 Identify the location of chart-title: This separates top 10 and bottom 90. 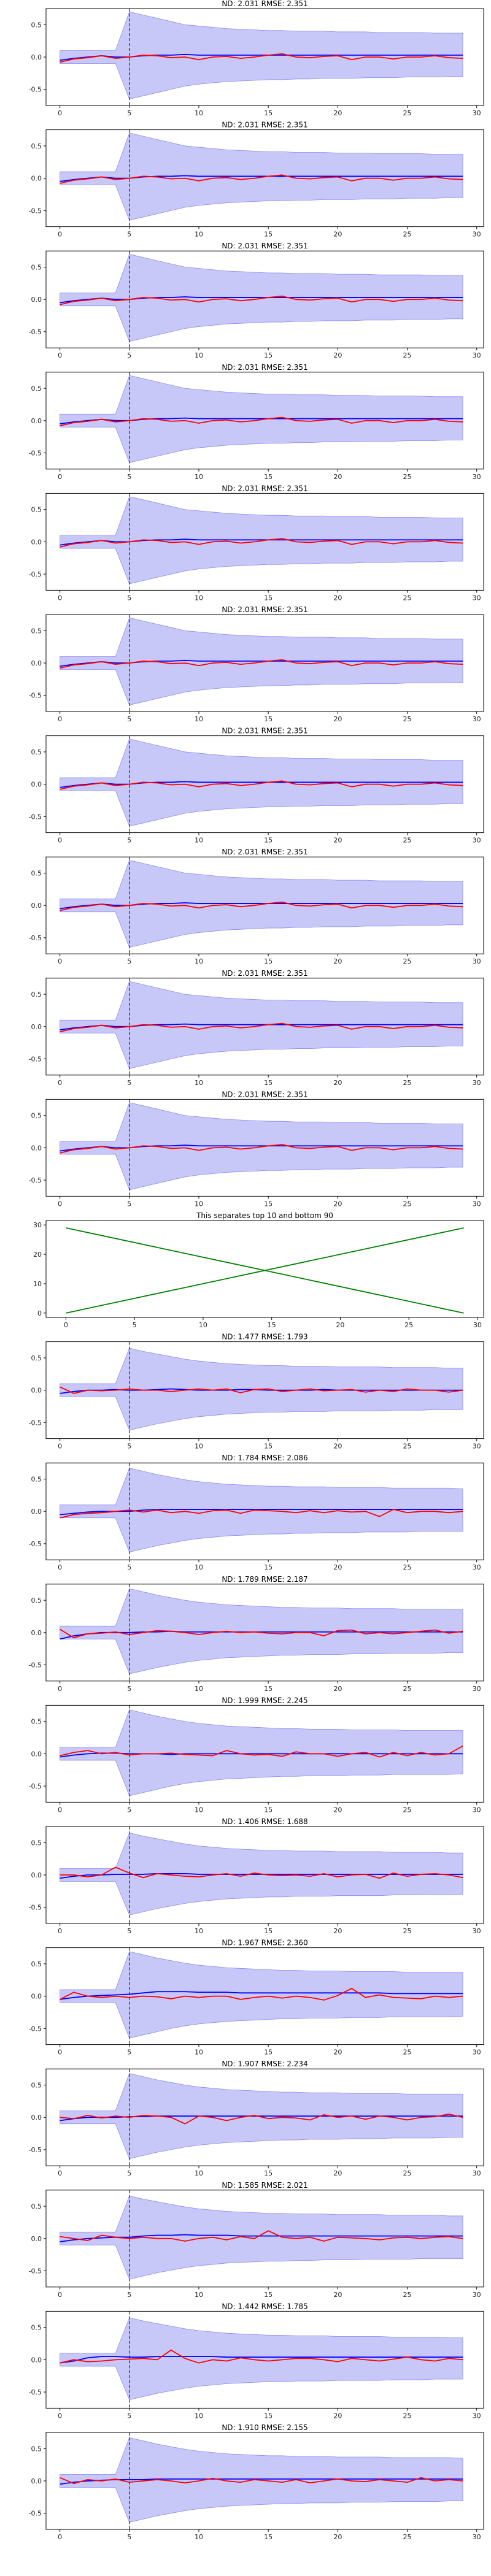
(265, 1215).